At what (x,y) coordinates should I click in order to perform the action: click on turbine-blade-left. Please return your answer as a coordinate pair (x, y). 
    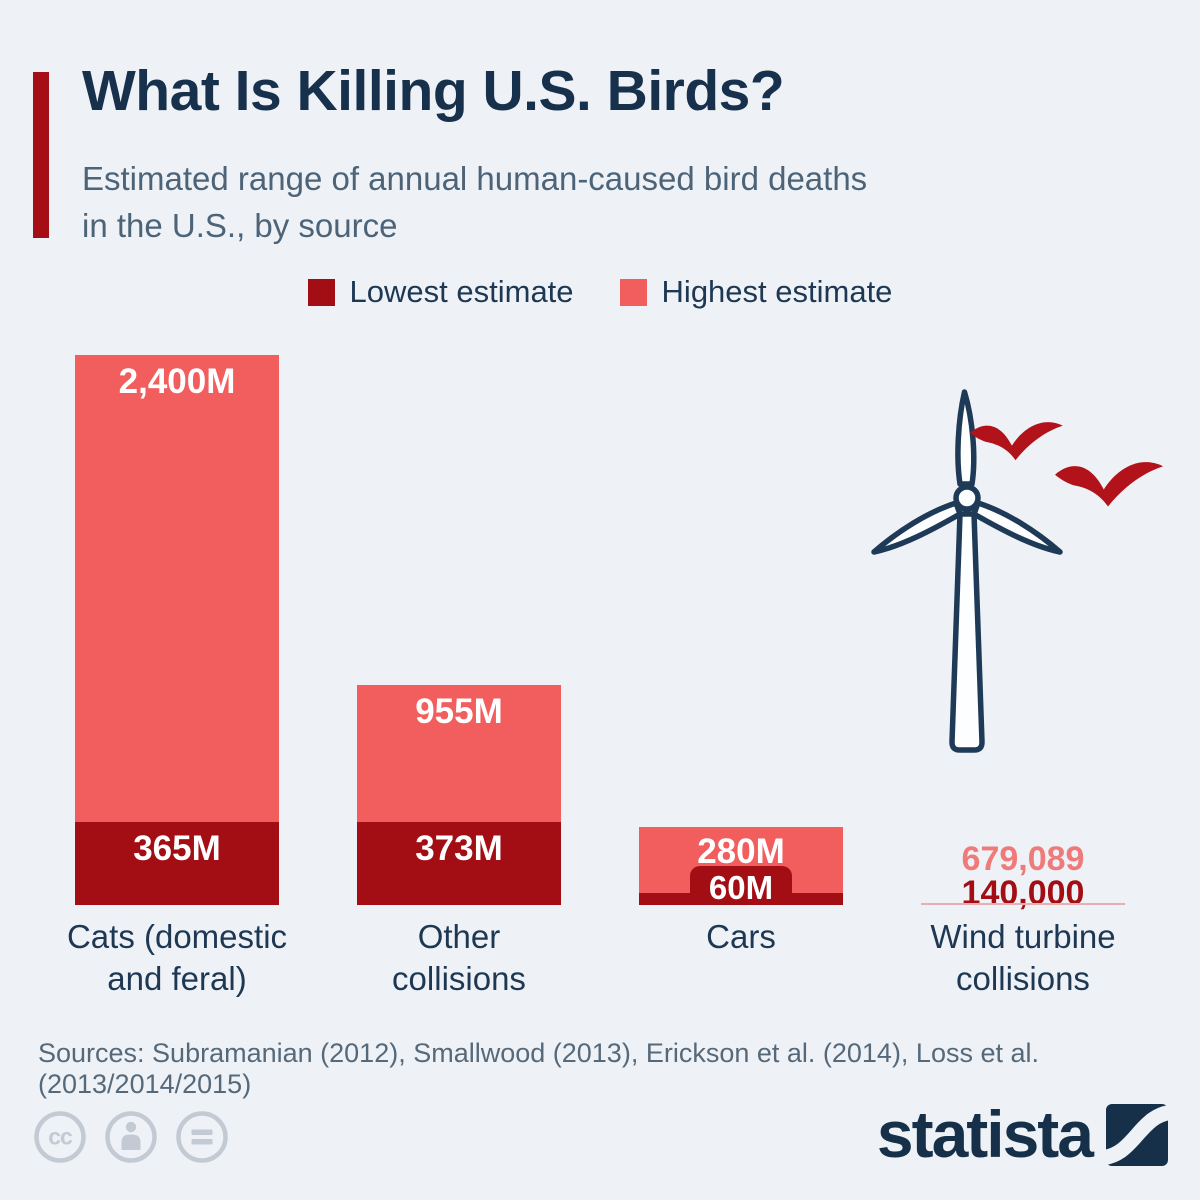
    Looking at the image, I should click on (917, 527).